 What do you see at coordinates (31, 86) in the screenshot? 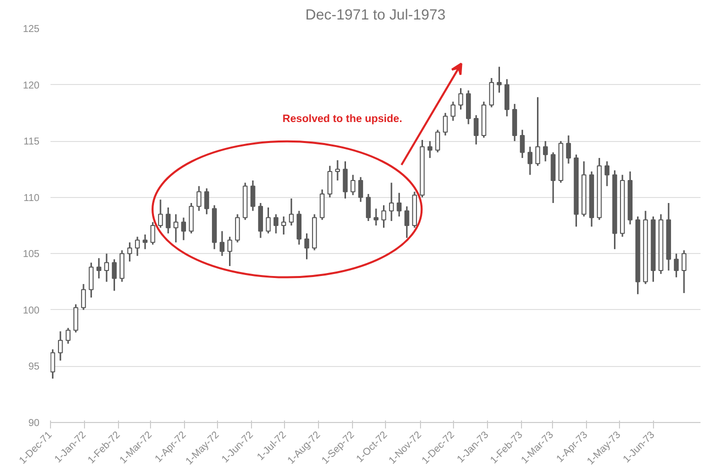
I see `y-tick-label: 120` at bounding box center [31, 86].